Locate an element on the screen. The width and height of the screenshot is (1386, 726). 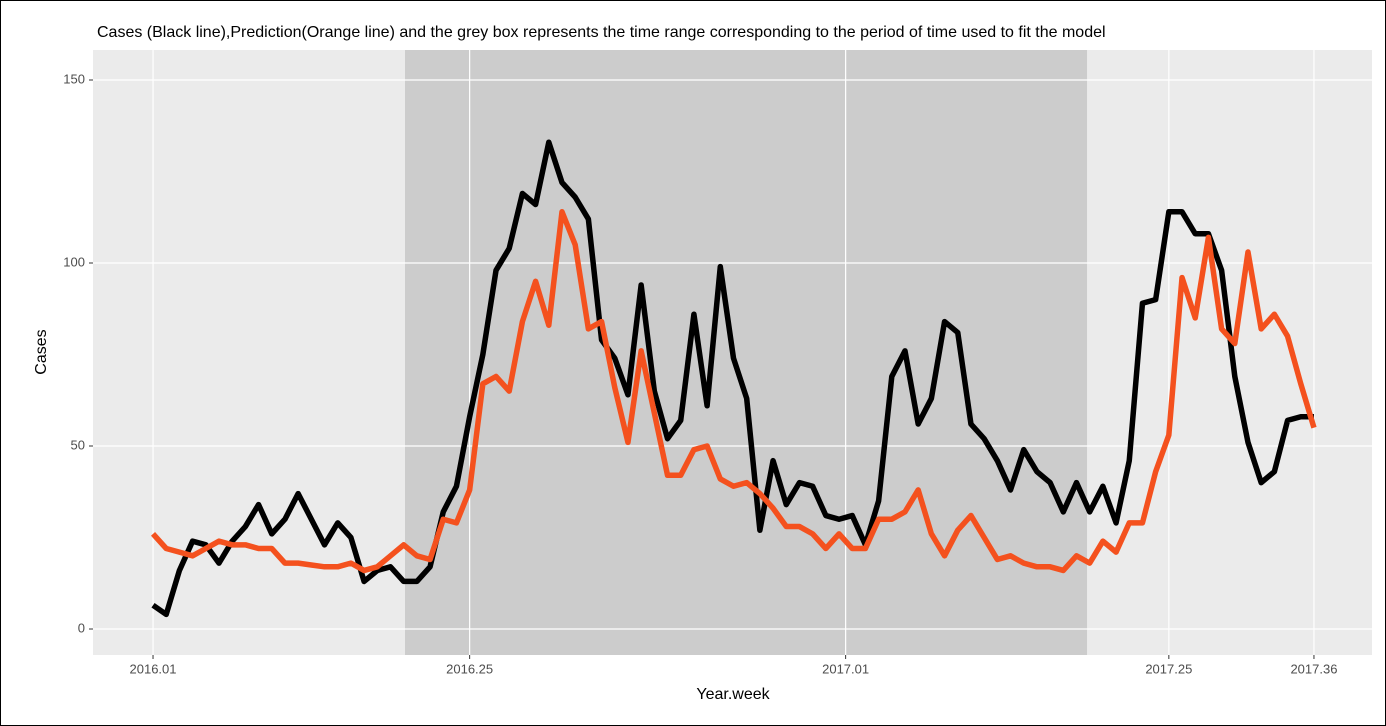
y-tick-label: 100 is located at coordinates (74, 261).